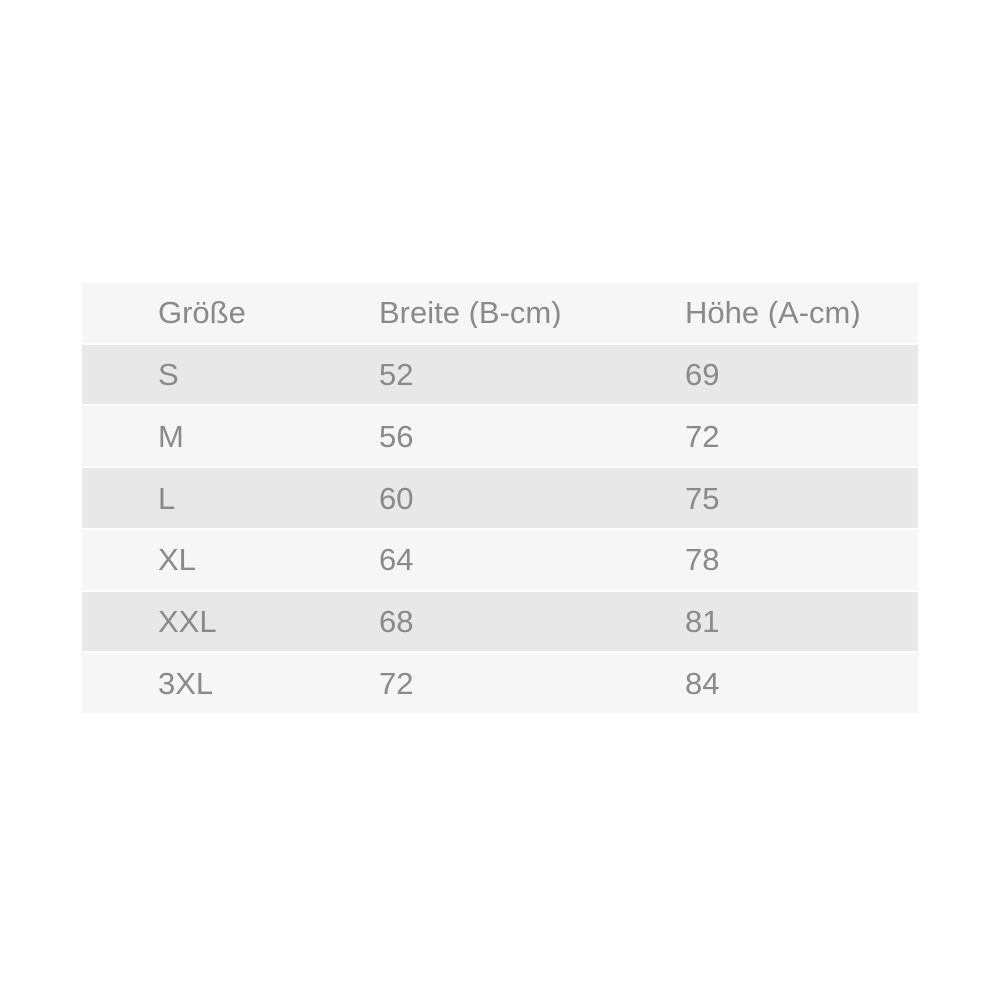 This screenshot has height=1000, width=1000. What do you see at coordinates (396, 560) in the screenshot?
I see `cell-breite: 64` at bounding box center [396, 560].